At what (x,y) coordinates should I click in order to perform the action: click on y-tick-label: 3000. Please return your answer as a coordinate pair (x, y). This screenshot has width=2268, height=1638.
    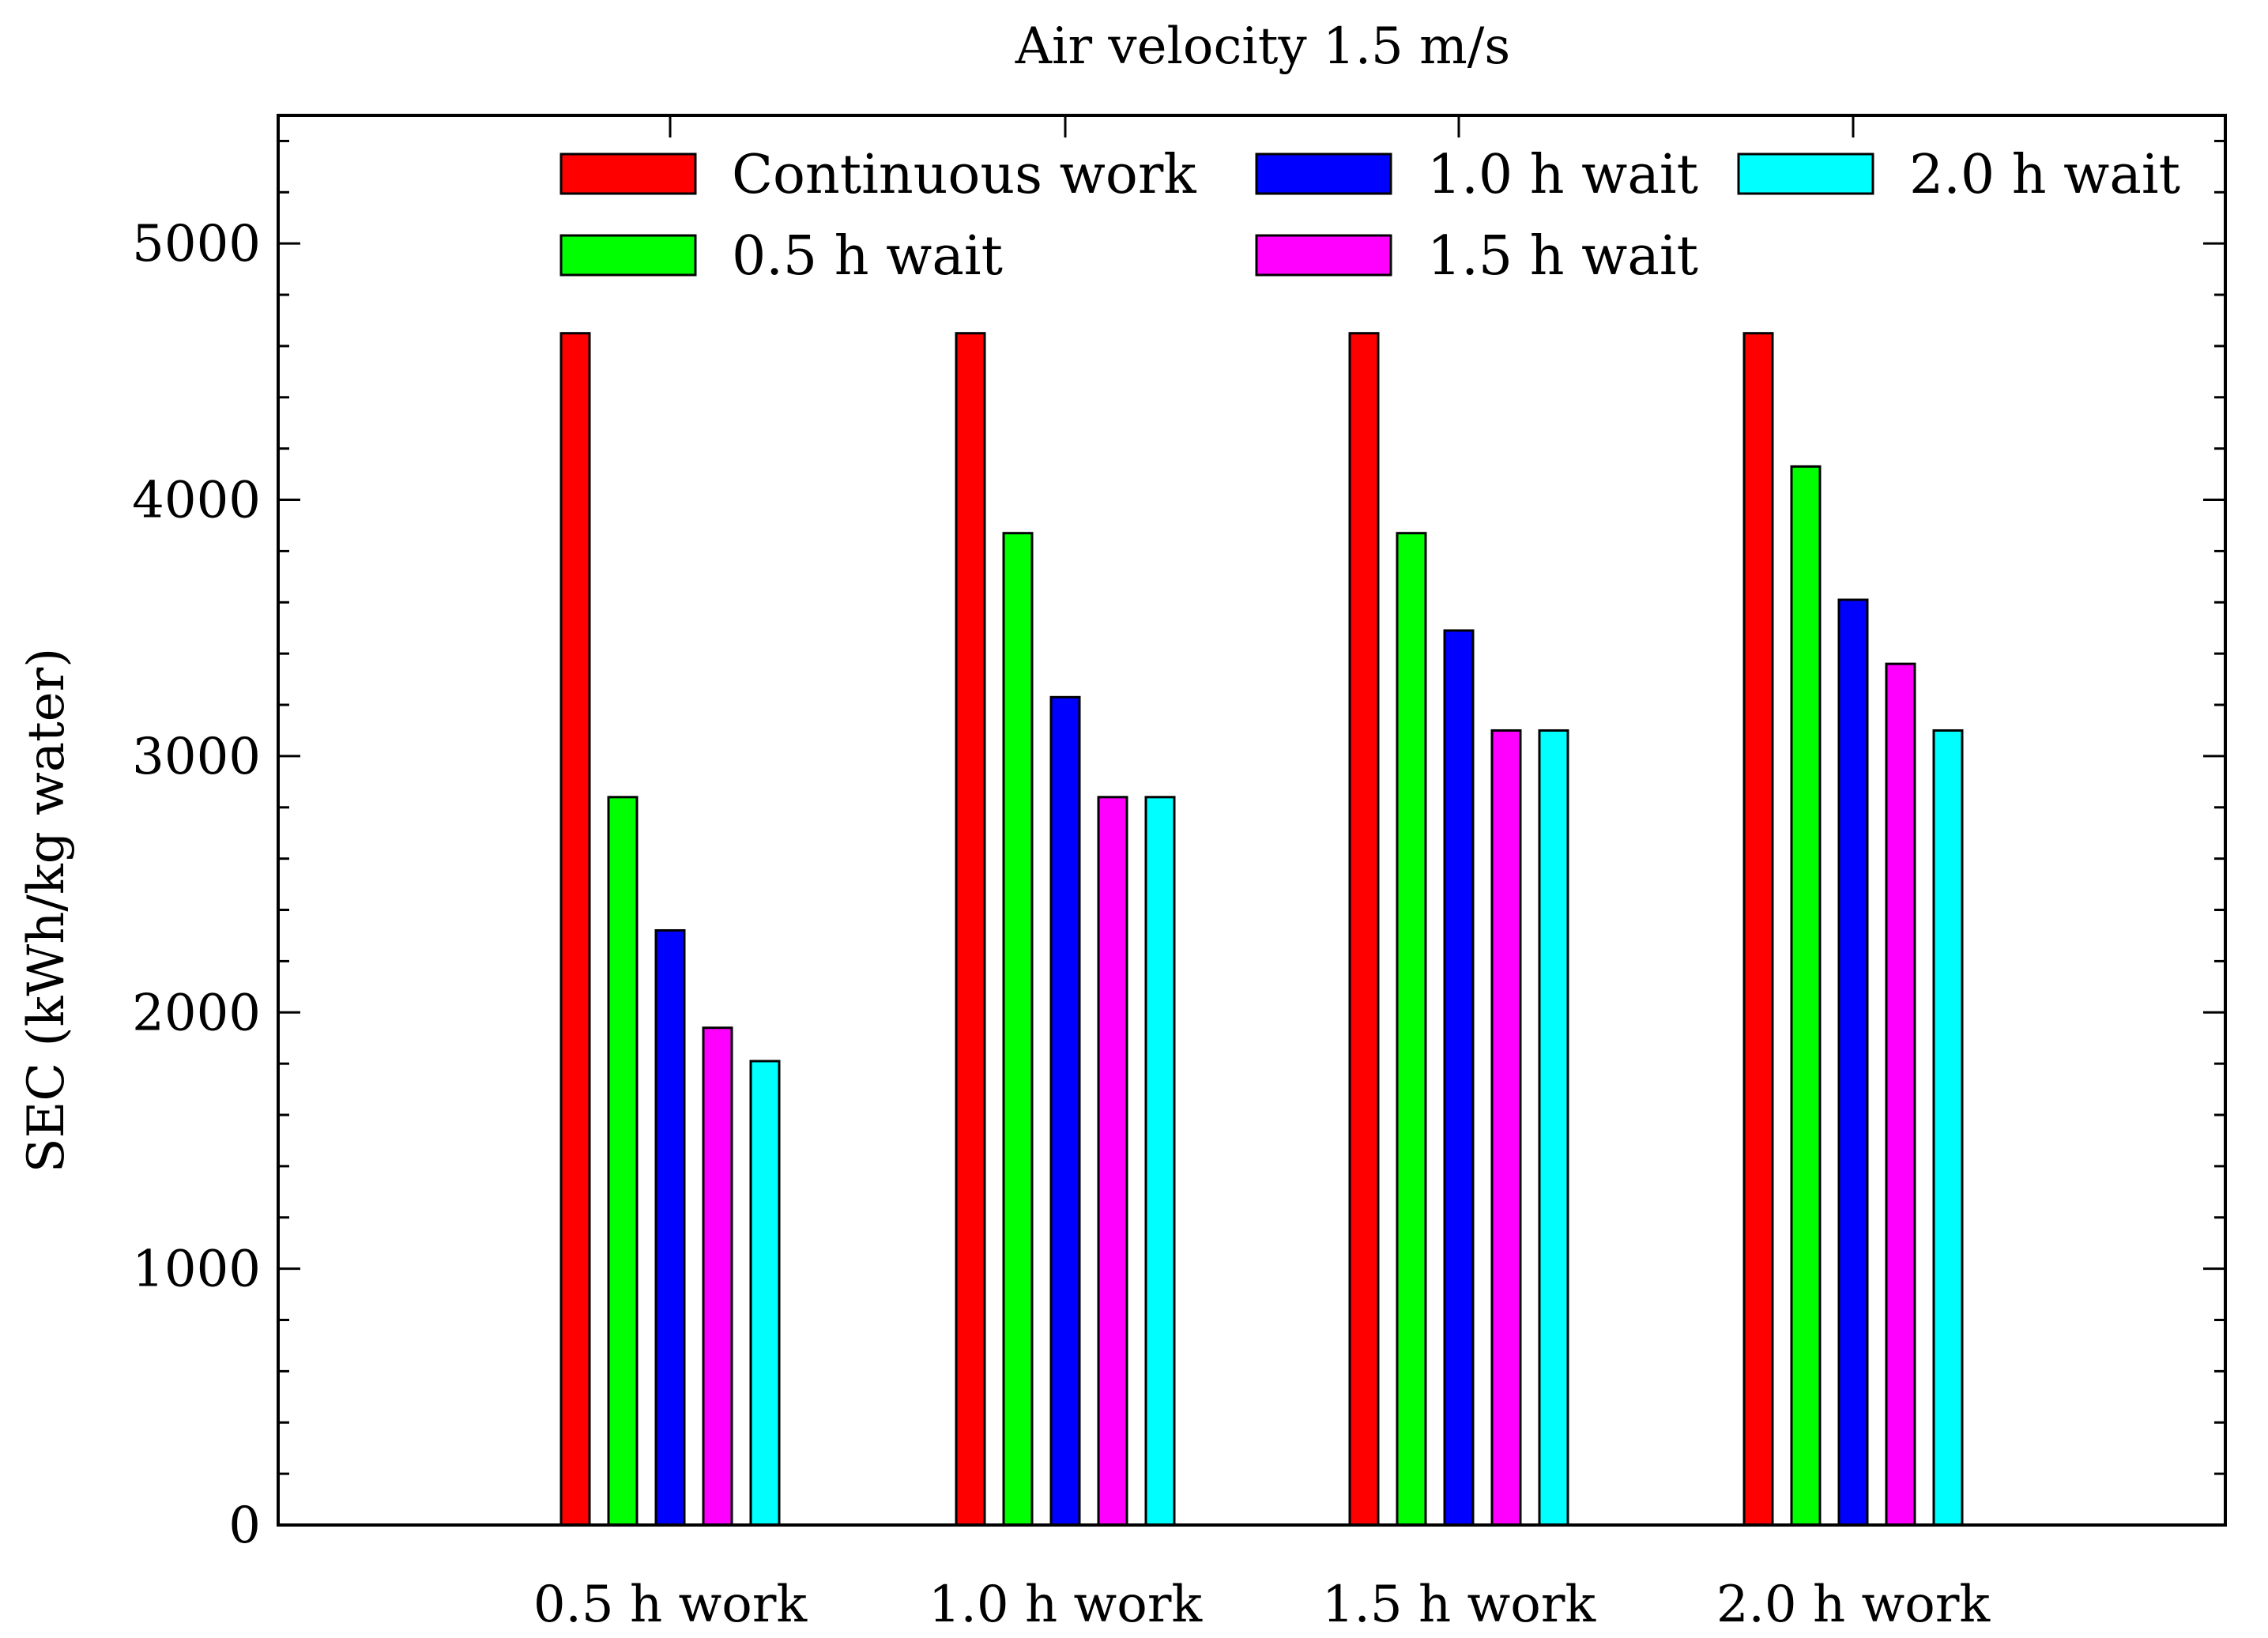
    Looking at the image, I should click on (197, 757).